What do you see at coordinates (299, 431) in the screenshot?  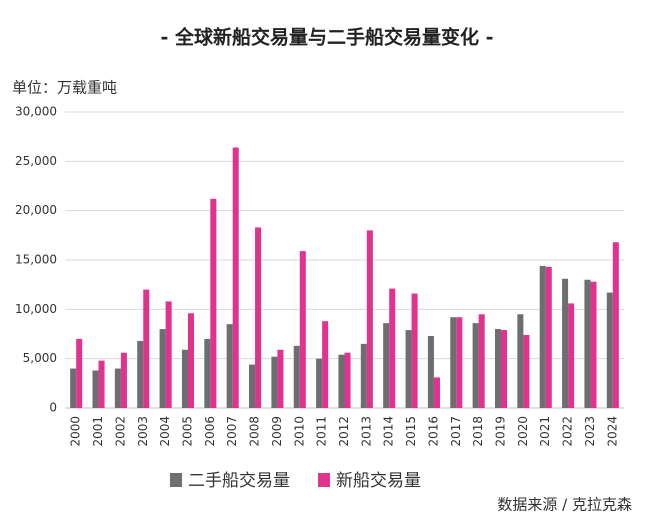 I see `x-tick-label: 2010` at bounding box center [299, 431].